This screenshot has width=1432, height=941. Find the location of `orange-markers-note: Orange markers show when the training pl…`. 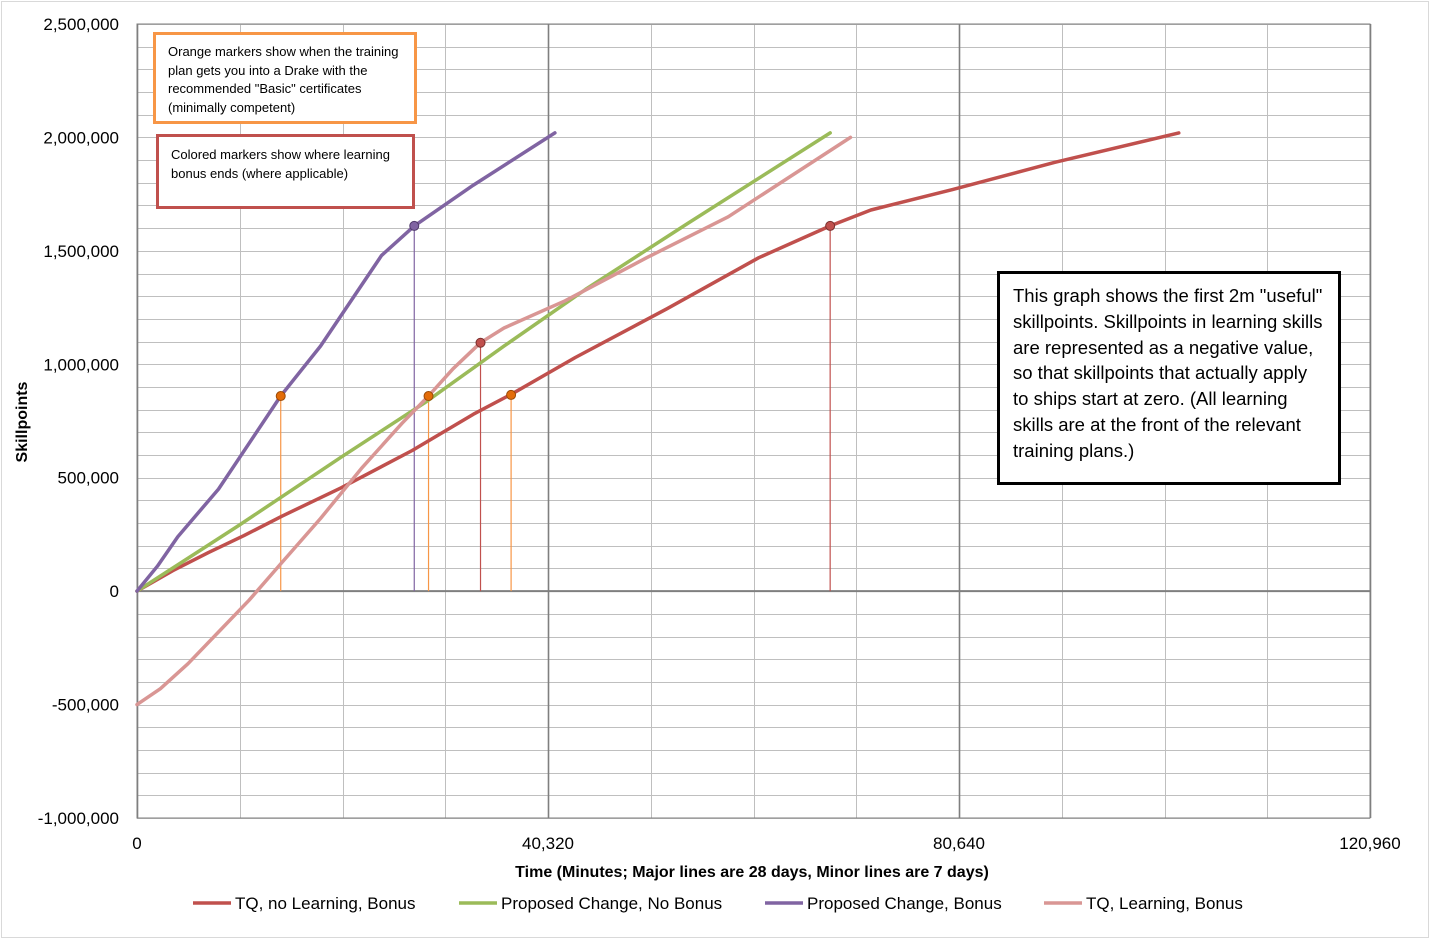

orange-markers-note: Orange markers show when the training pl… is located at coordinates (285, 78).